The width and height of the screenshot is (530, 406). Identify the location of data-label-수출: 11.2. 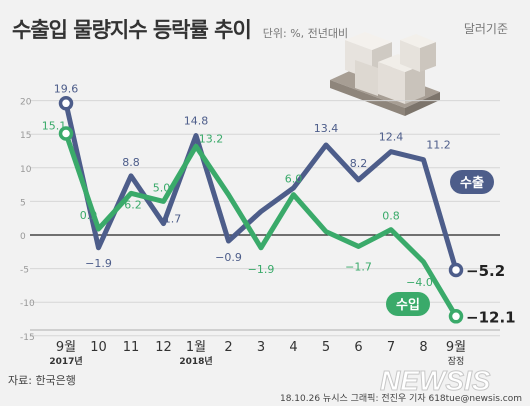
(438, 145).